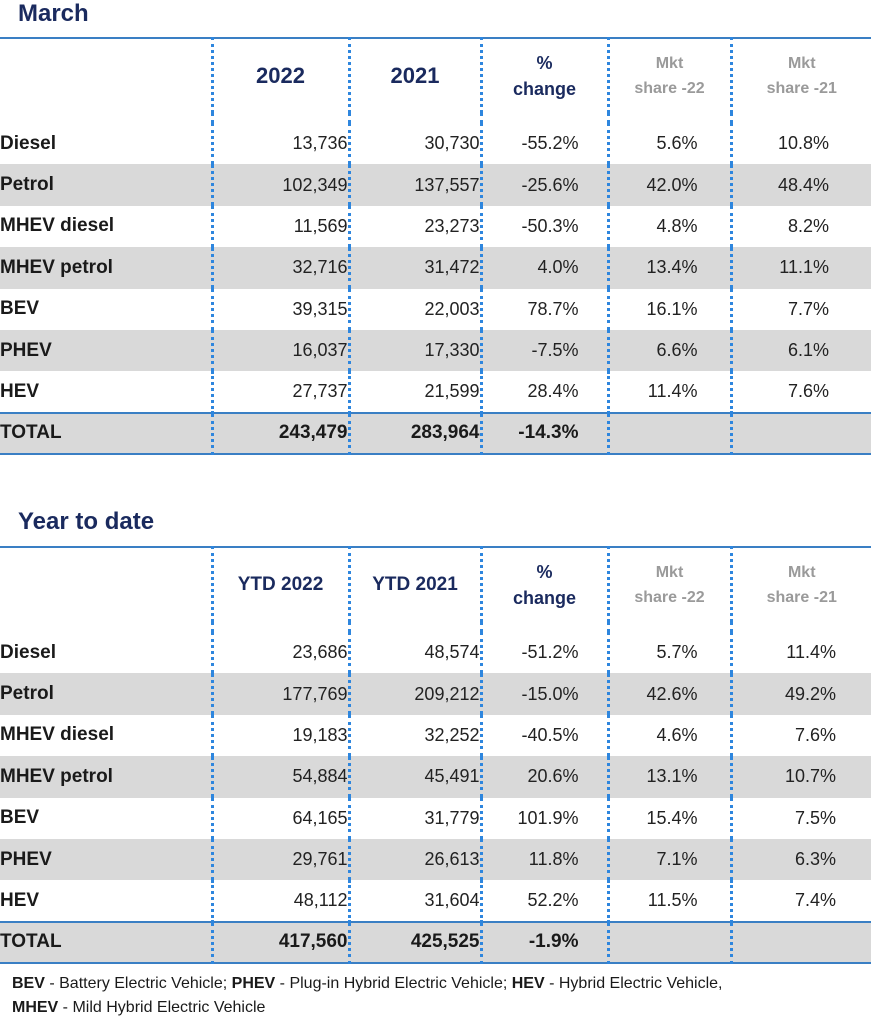 Image resolution: width=872 pixels, height=1023 pixels. Describe the element at coordinates (668, 694) in the screenshot. I see `cell-mkt-share-22: 42.6%` at that location.